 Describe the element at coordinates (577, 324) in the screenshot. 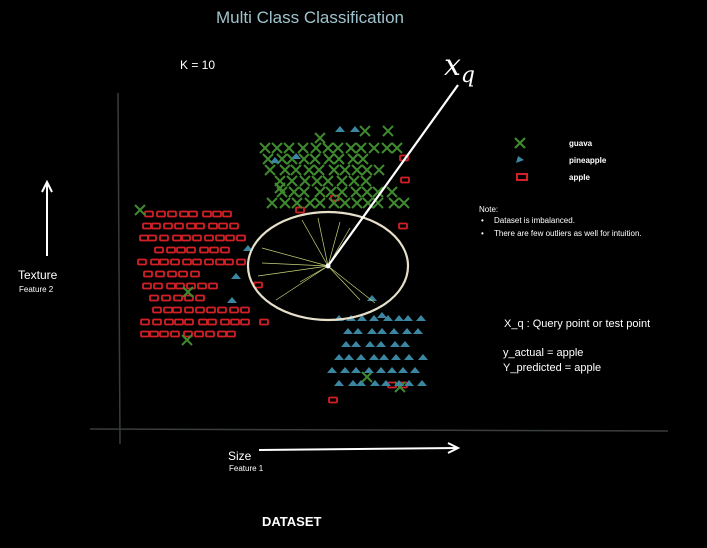

I see `query-point-definition: X_q : Query point or test point` at that location.